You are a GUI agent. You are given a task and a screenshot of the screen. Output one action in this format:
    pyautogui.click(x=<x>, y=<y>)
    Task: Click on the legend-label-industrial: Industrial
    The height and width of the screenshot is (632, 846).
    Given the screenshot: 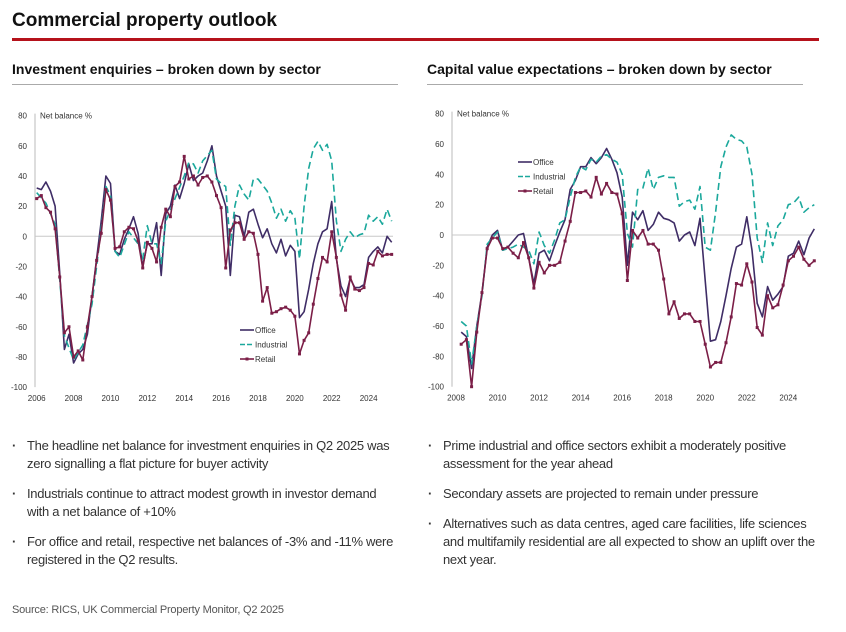 What is the action you would take?
    pyautogui.click(x=271, y=345)
    